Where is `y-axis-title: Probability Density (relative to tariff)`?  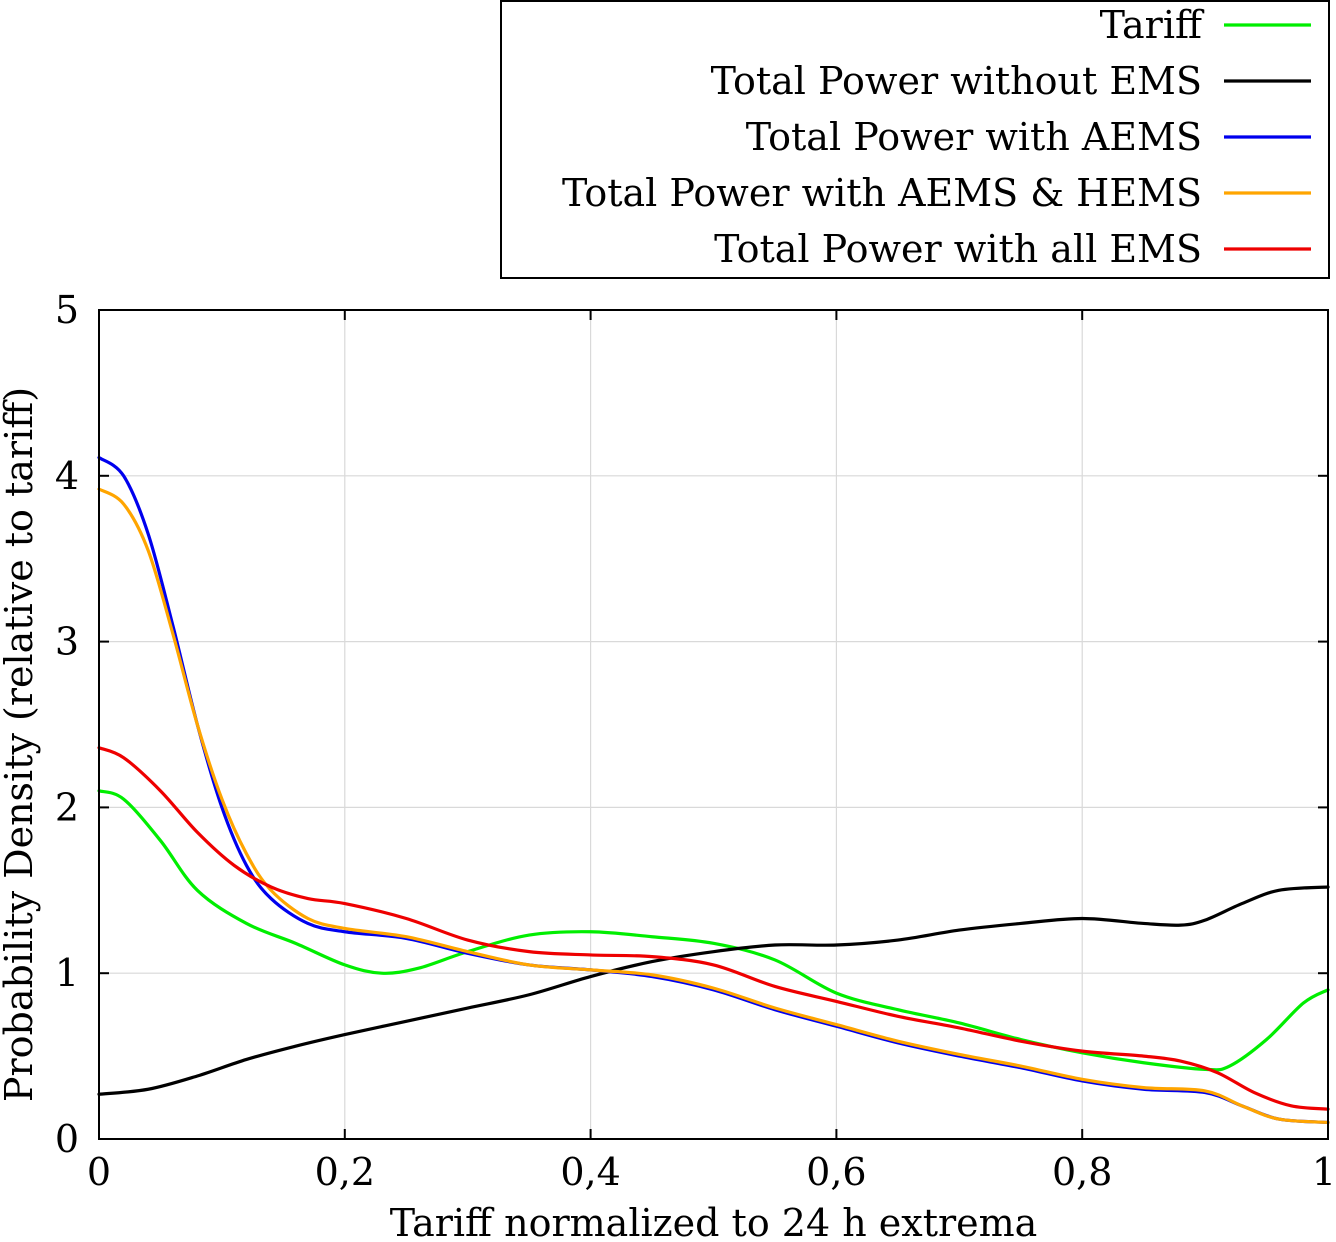
y-axis-title: Probability Density (relative to tariff) is located at coordinates (20, 744).